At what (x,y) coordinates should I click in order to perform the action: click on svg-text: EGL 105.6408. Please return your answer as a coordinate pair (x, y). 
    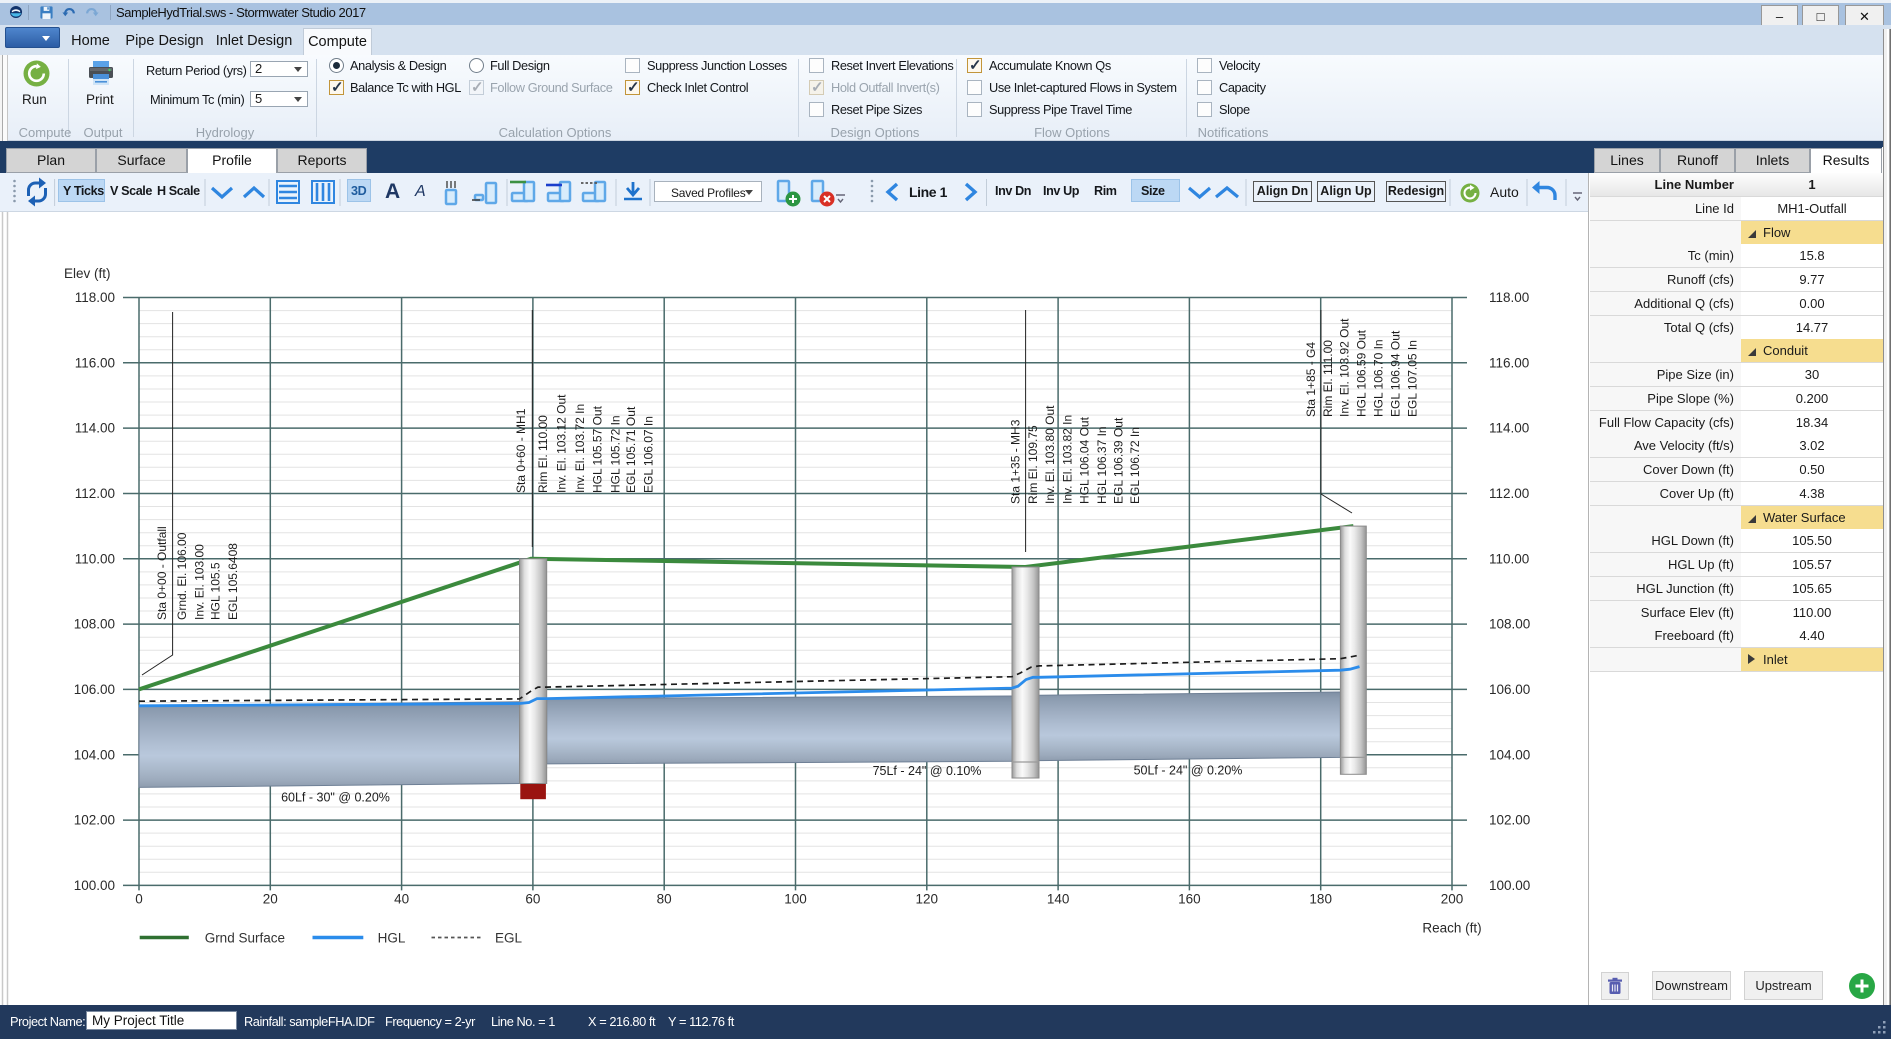
    Looking at the image, I should click on (233, 581).